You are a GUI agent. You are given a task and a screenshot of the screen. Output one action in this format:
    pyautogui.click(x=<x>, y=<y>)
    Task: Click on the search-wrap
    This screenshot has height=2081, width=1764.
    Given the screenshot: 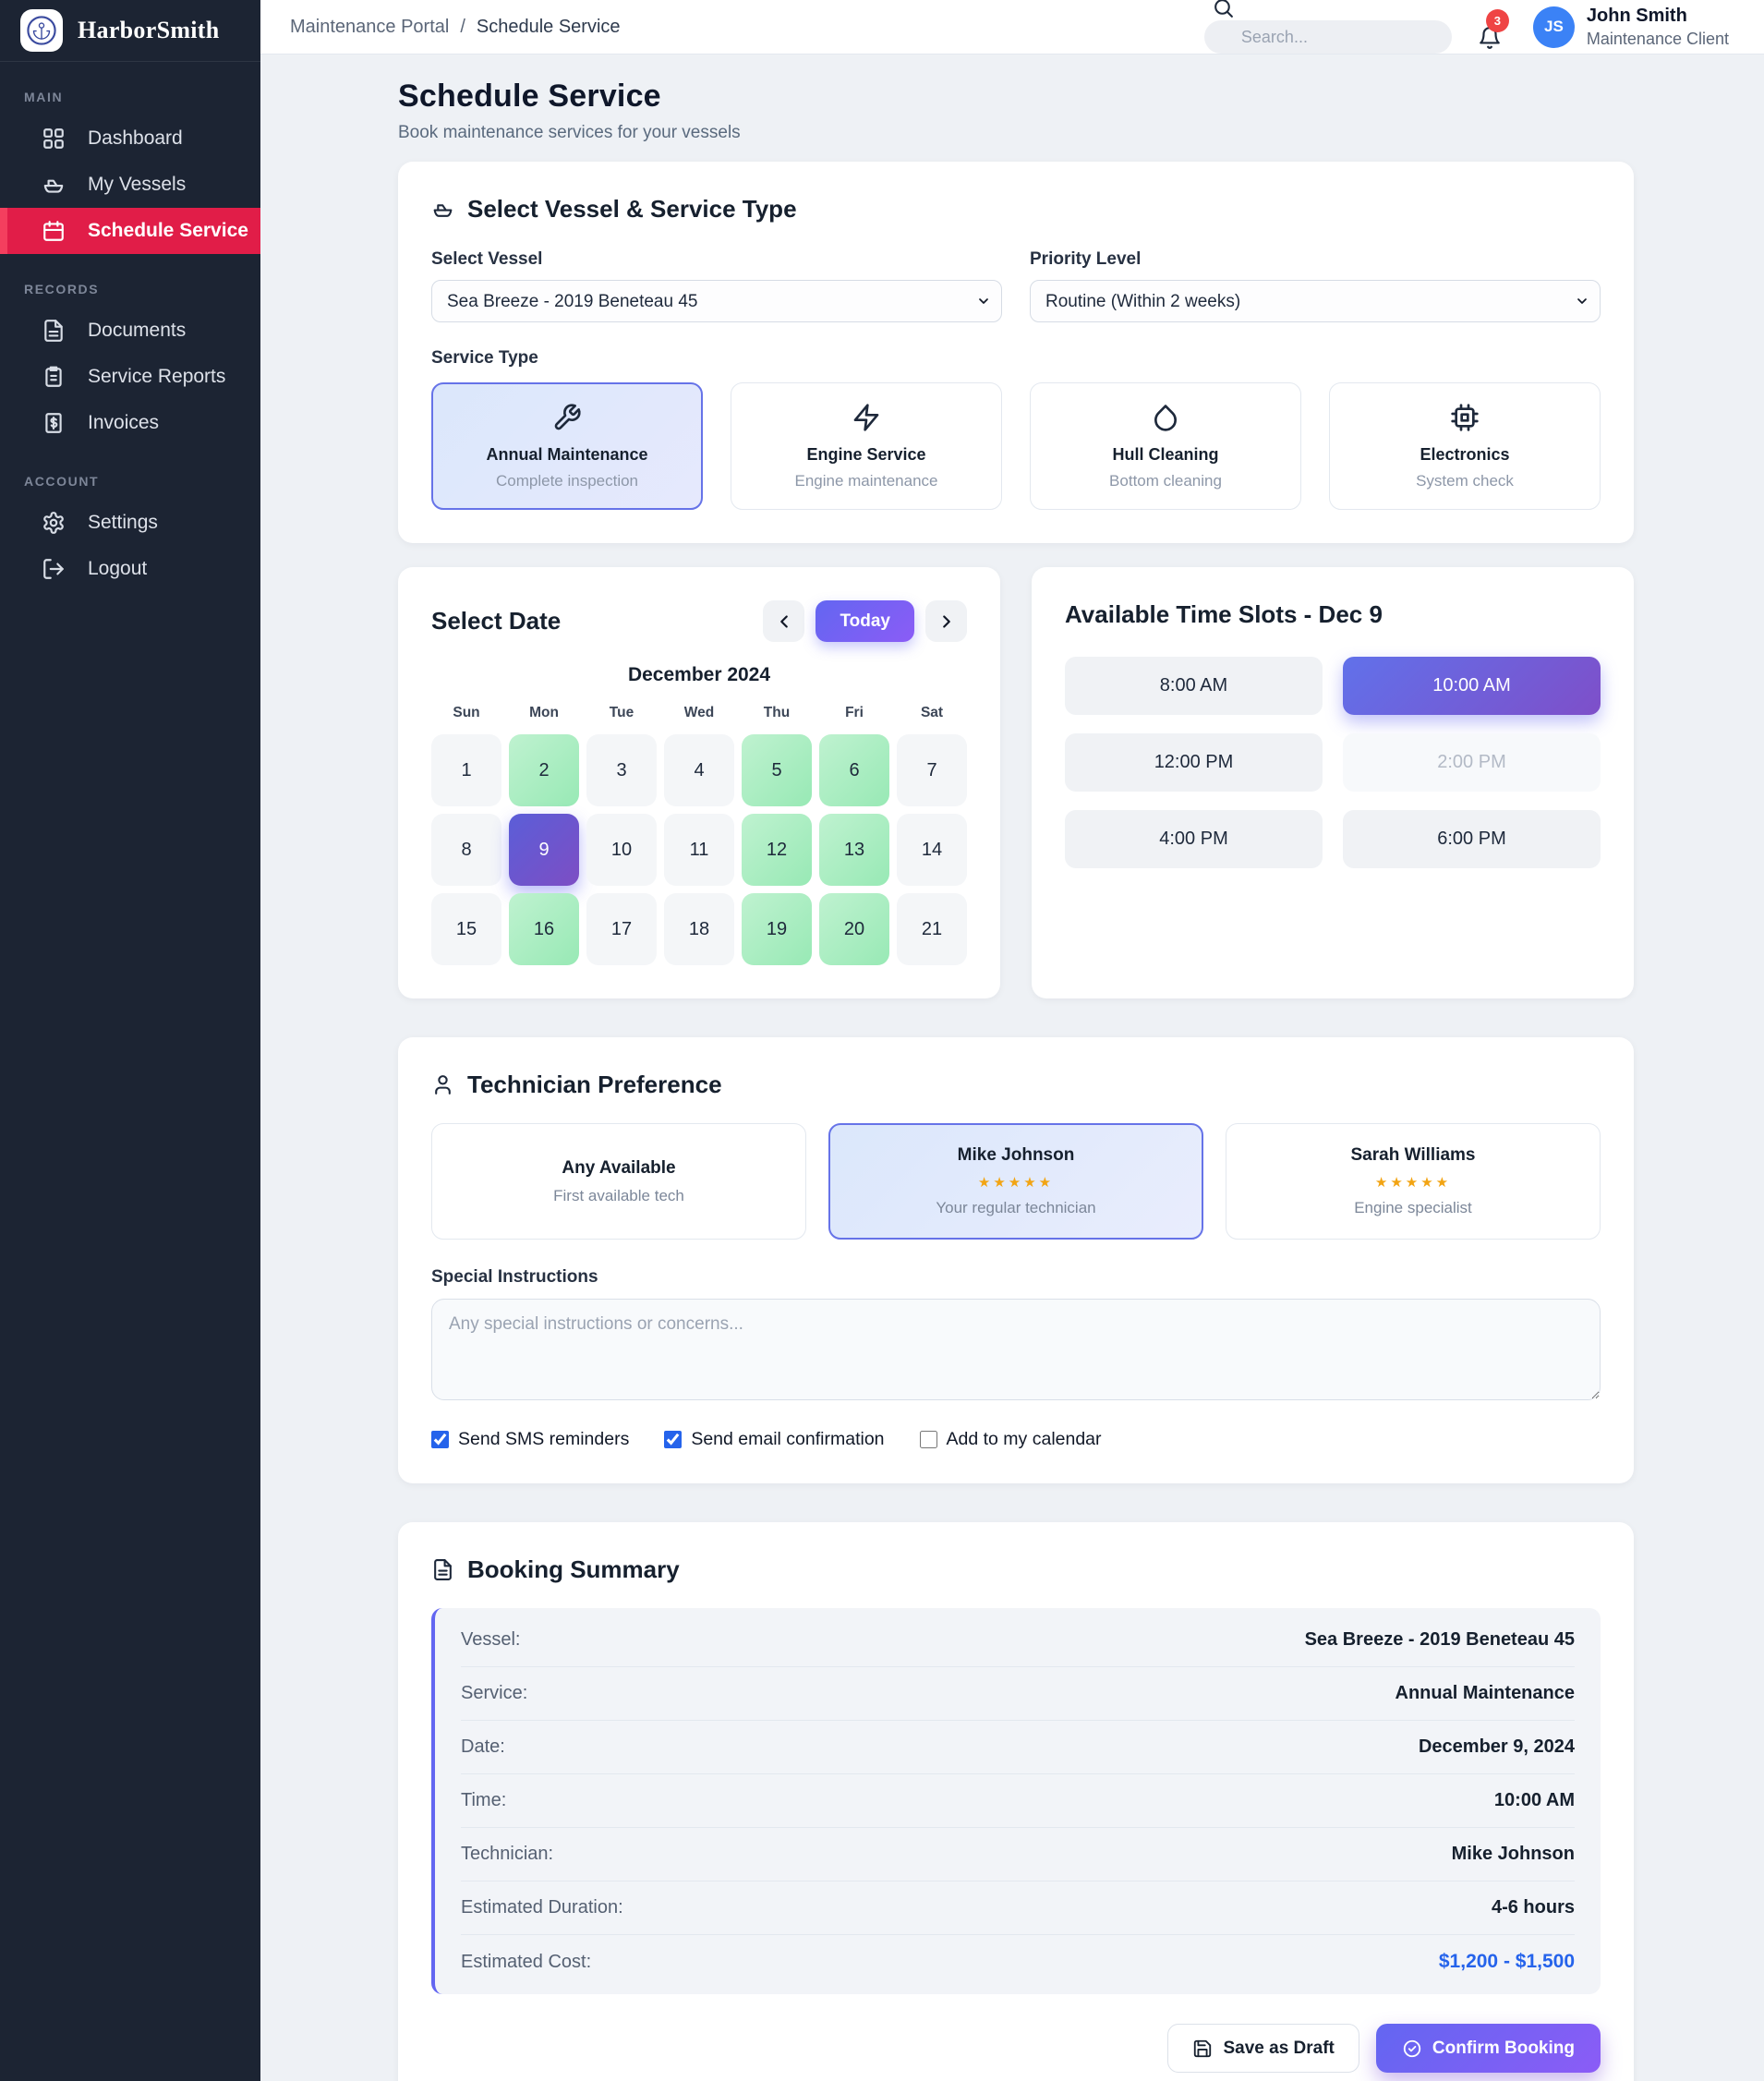 What is the action you would take?
    pyautogui.click(x=1327, y=27)
    